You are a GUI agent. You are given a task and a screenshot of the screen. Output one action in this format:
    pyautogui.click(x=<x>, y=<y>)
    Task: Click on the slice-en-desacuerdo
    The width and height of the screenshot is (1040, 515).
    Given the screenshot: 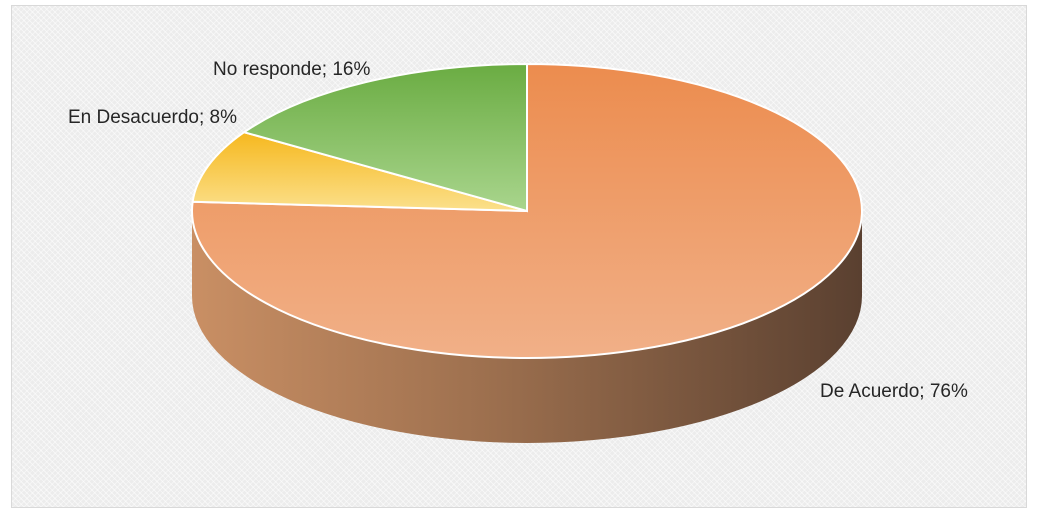 What is the action you would take?
    pyautogui.click(x=359, y=171)
    